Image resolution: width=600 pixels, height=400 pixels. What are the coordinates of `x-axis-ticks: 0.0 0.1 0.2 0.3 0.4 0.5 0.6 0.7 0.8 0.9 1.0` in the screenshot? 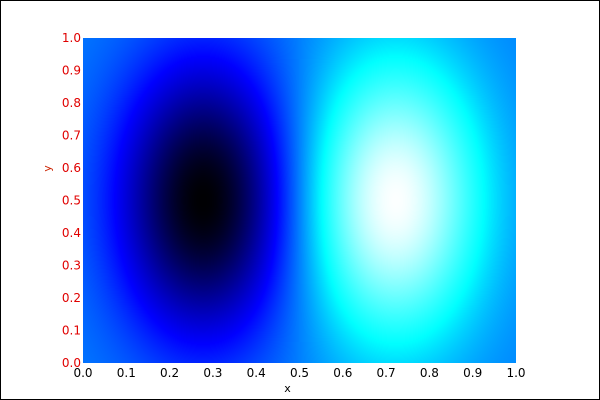 It's located at (299, 373).